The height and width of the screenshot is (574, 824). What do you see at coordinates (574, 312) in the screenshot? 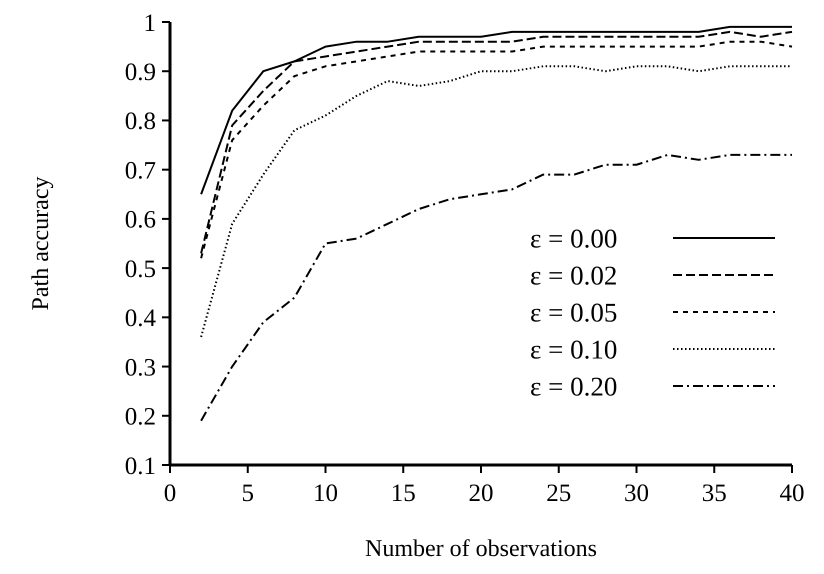
I see `legend-label: ε = 0.05` at bounding box center [574, 312].